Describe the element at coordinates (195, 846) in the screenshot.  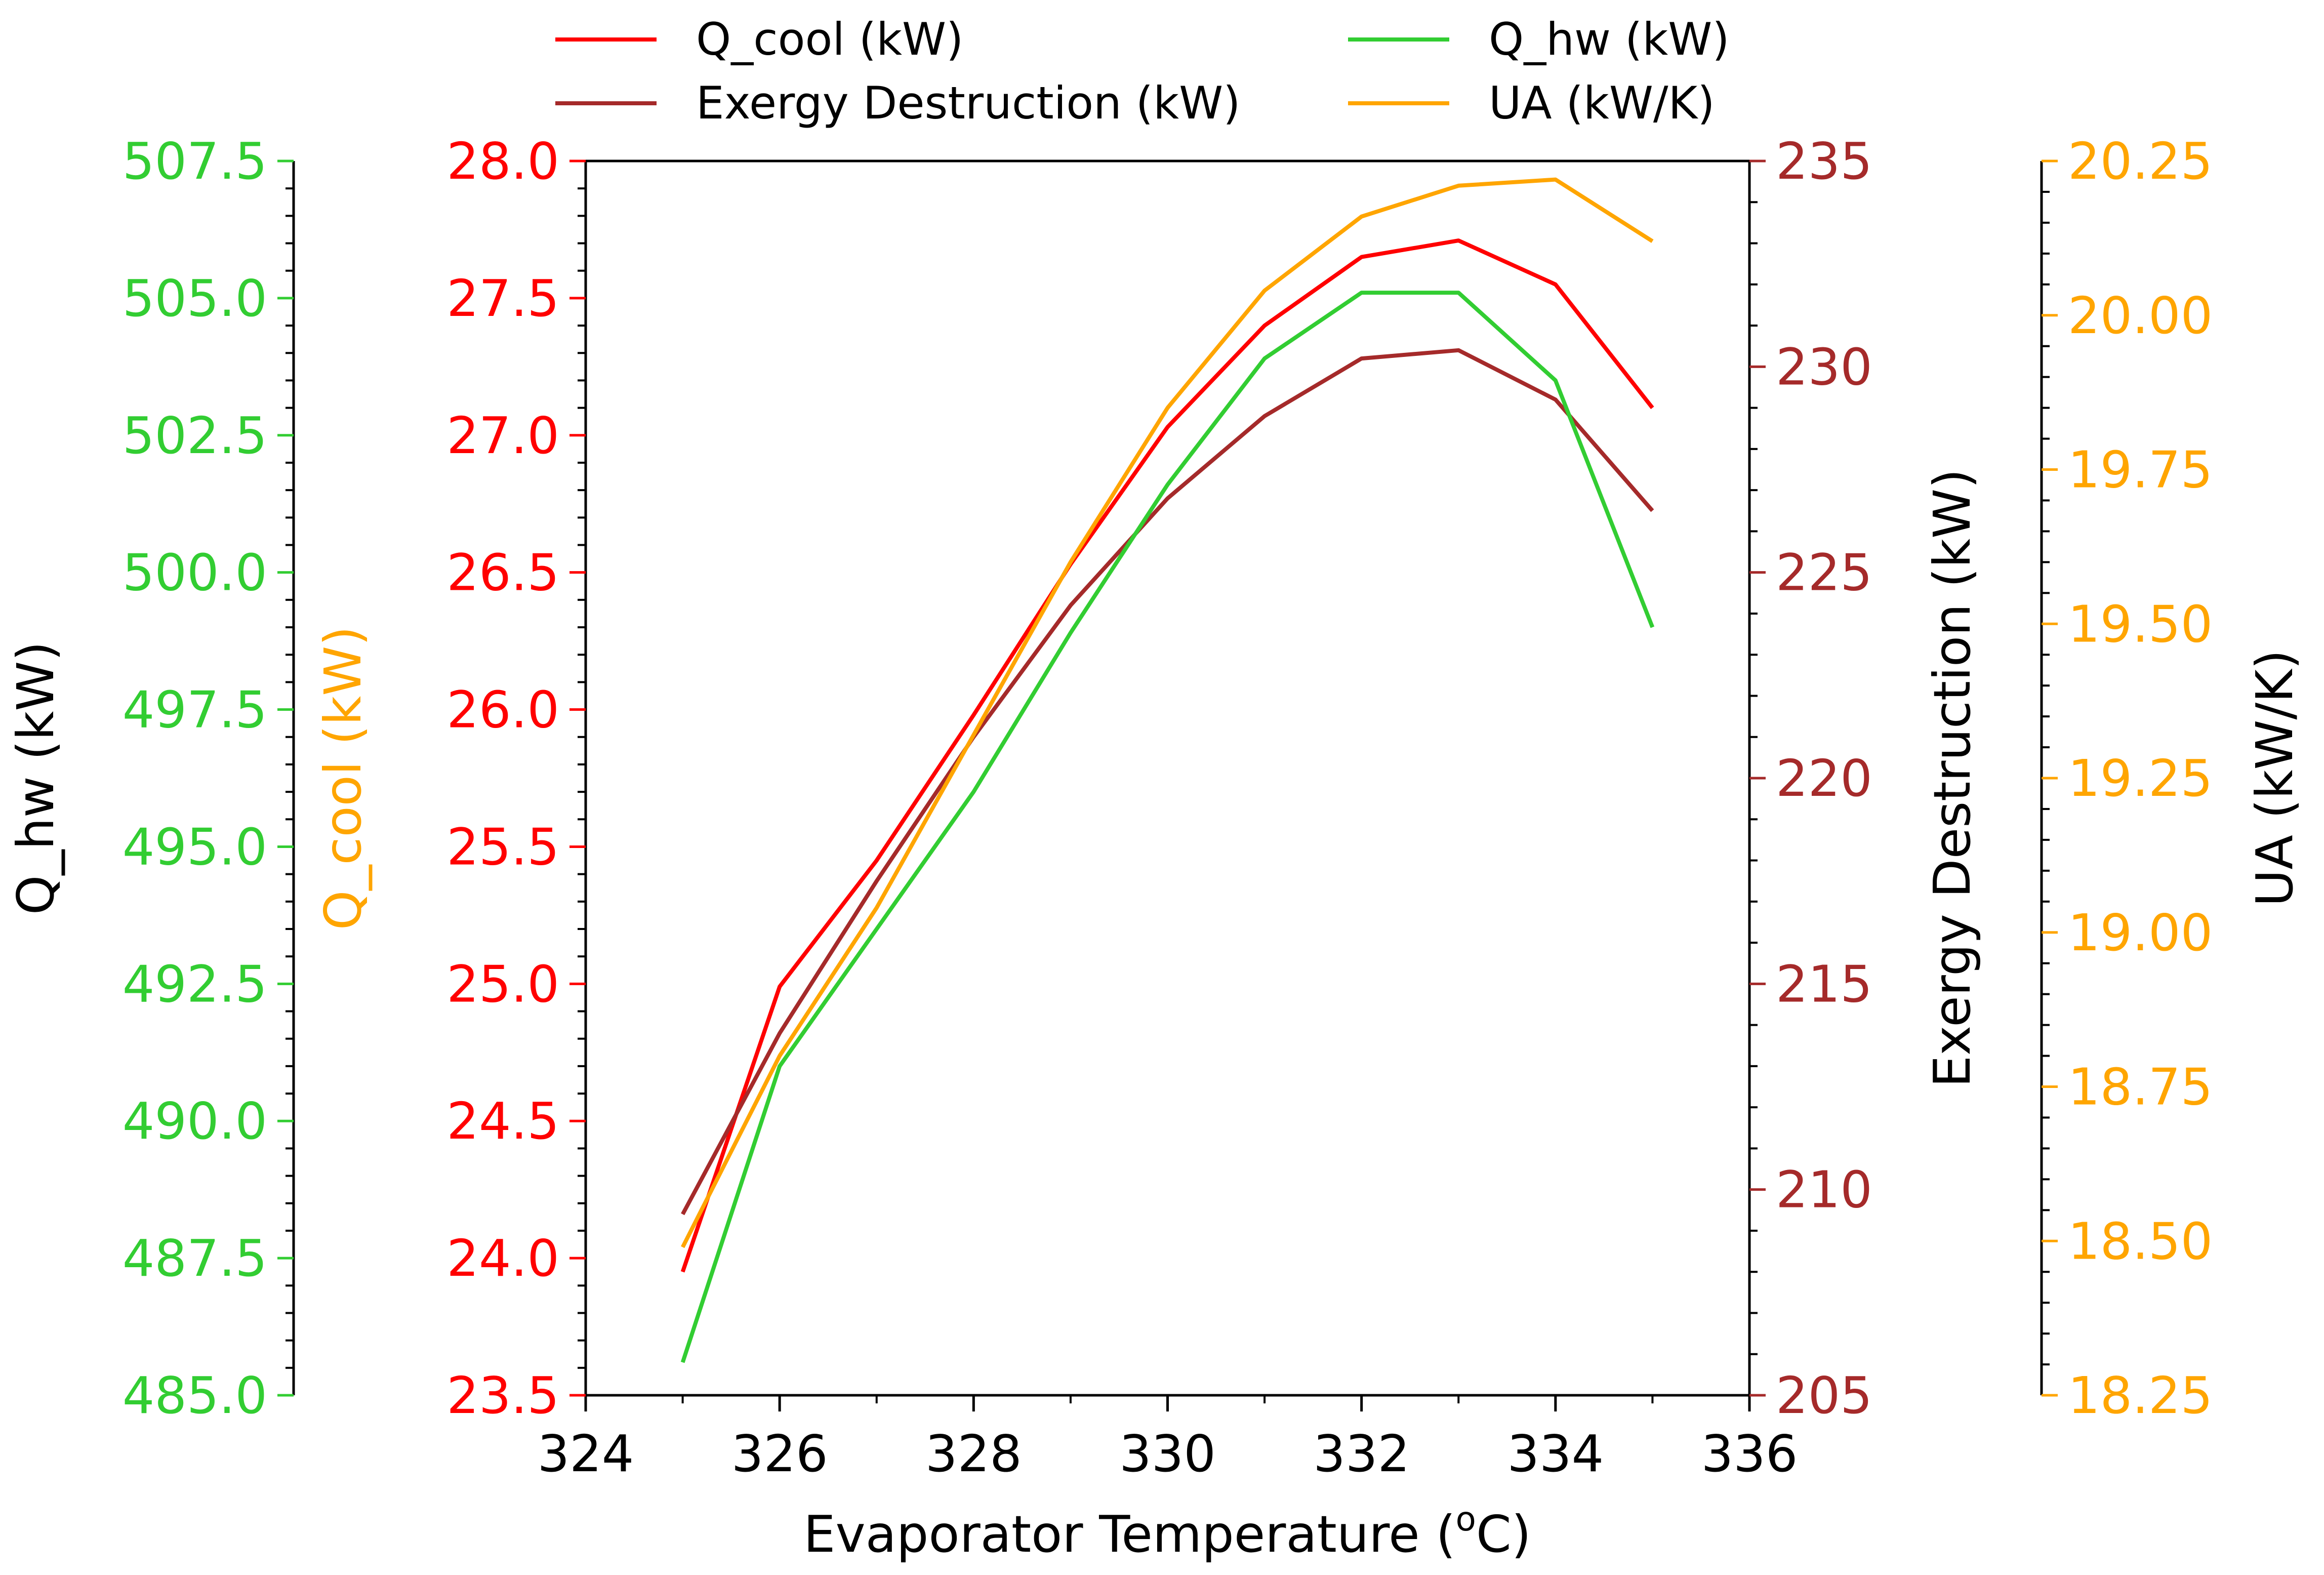
I see `q_hw-tick-label: 495.0` at that location.